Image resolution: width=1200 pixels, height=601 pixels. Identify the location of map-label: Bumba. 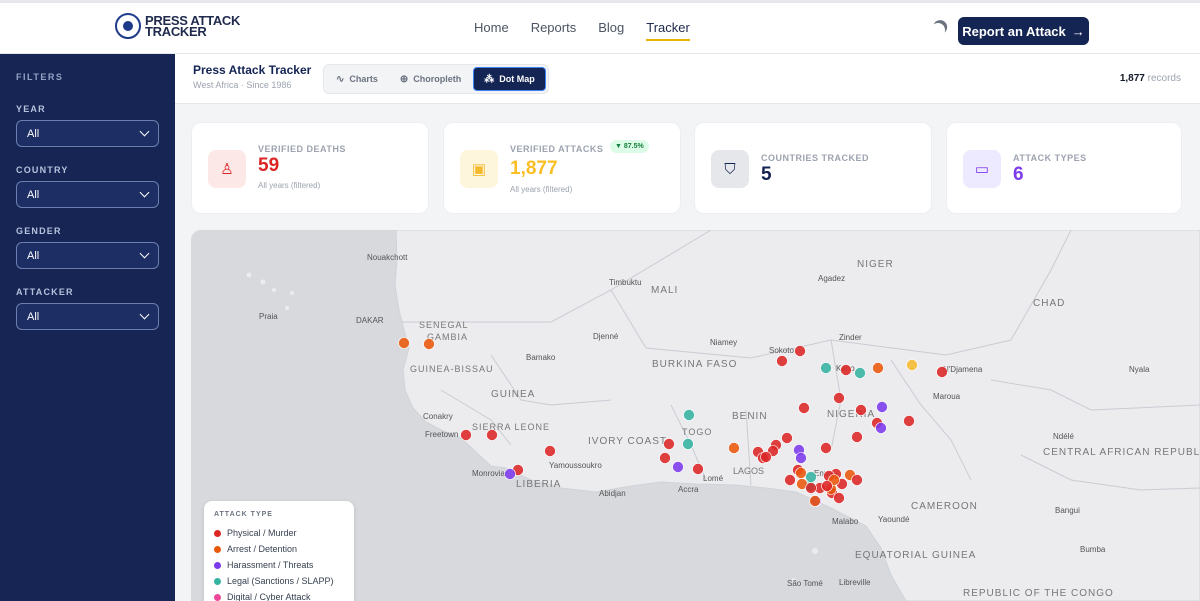
(1093, 549).